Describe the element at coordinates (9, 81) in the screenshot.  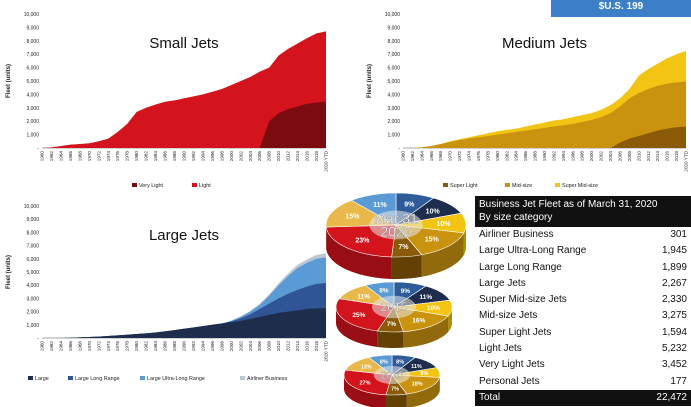
I see `small-ylabel: Fleet (units)` at that location.